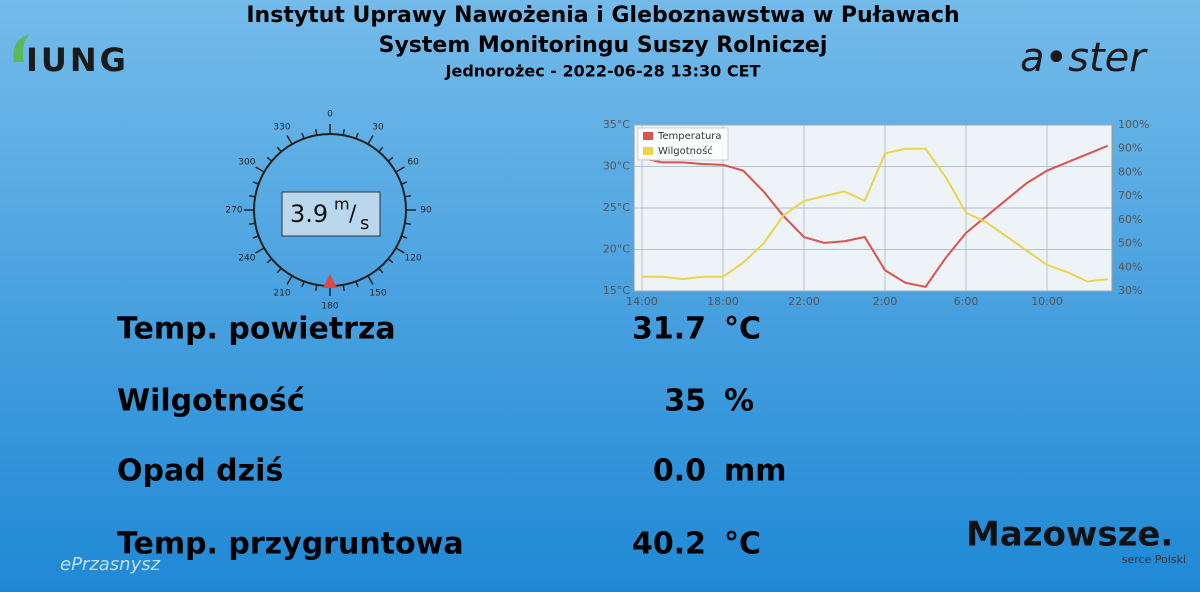  What do you see at coordinates (331, 214) in the screenshot?
I see `speed-box` at bounding box center [331, 214].